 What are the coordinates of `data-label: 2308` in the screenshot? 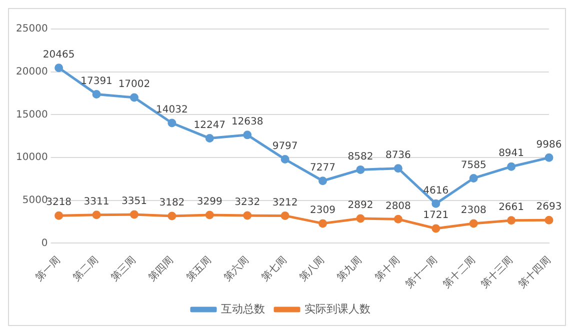 It's located at (473, 210).